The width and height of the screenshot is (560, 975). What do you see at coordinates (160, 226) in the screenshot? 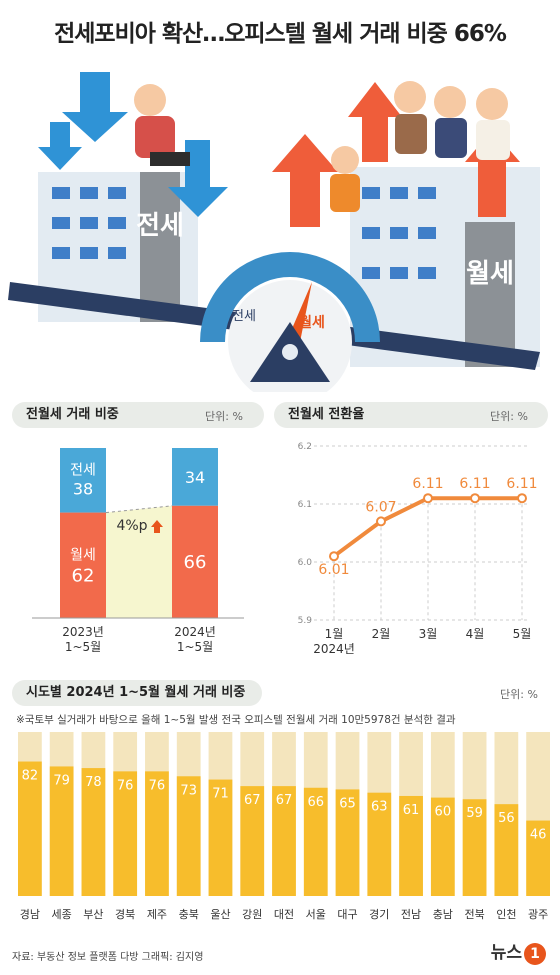
I see `jeonse-illustration-label: 전세` at bounding box center [160, 226].